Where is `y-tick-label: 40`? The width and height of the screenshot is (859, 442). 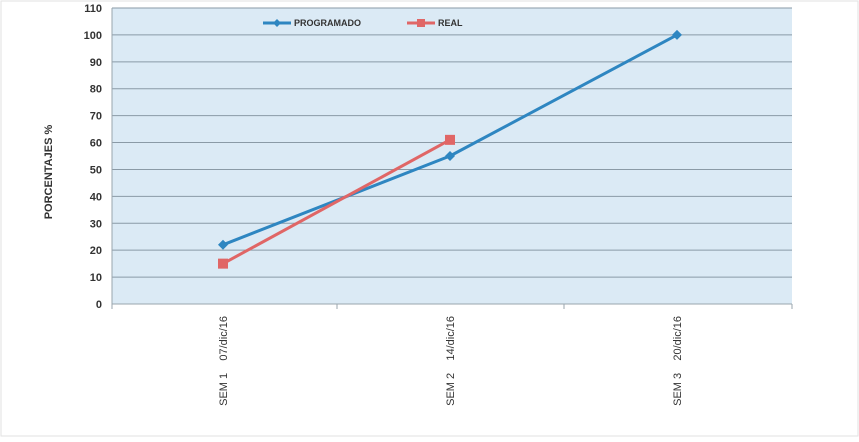 y-tick-label: 40 is located at coordinates (96, 197).